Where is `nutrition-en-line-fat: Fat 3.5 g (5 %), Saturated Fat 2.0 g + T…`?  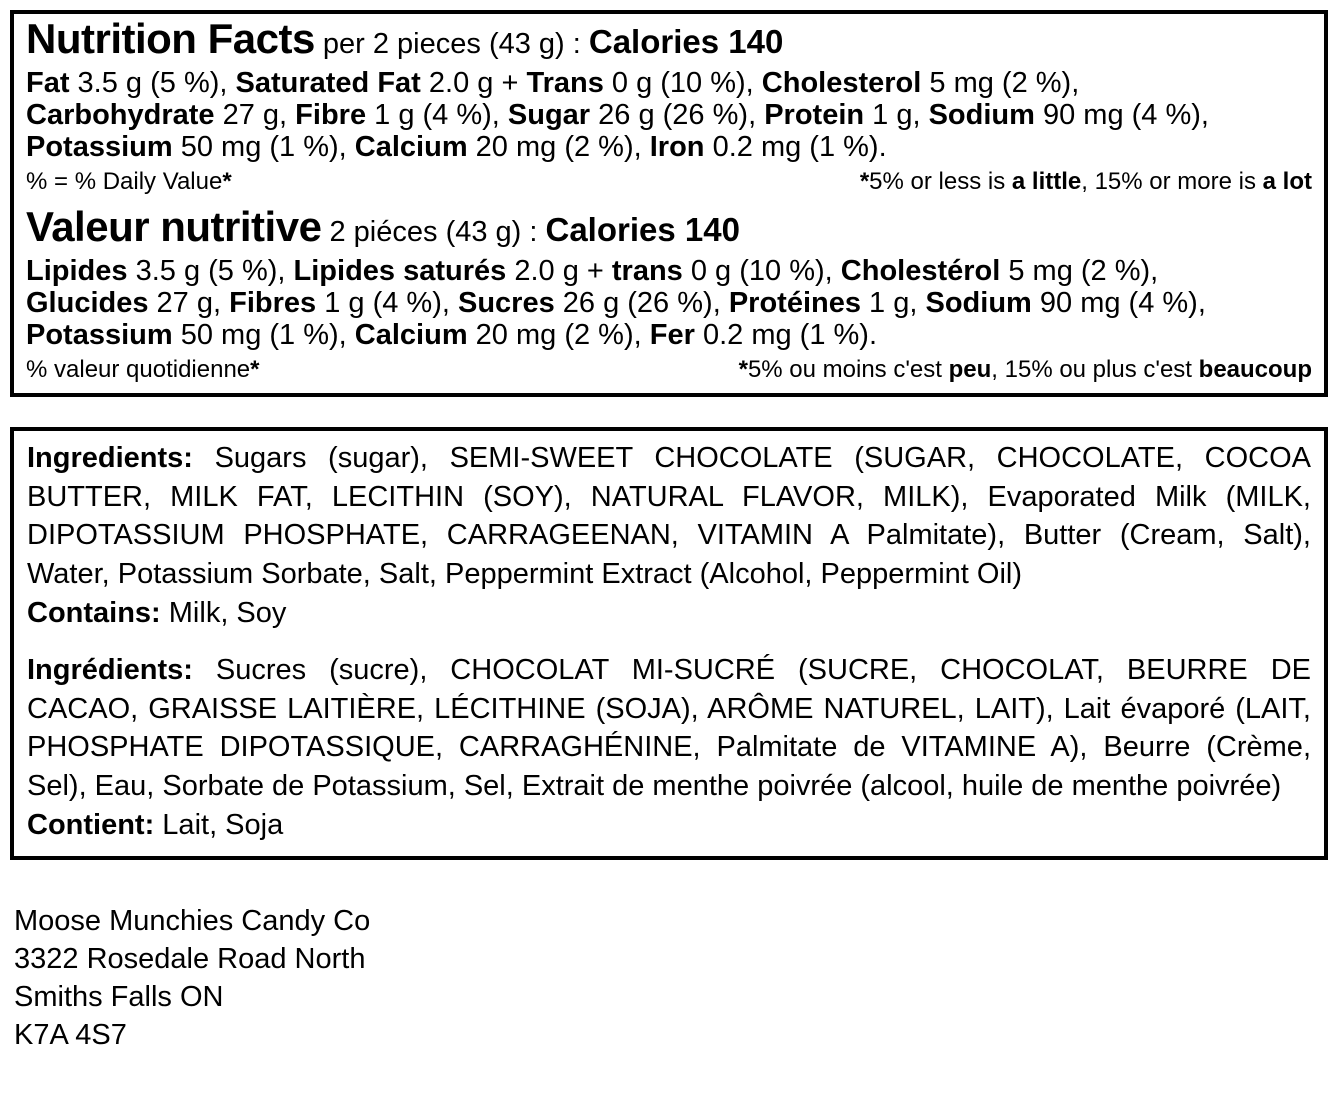
nutrition-en-line-fat: Fat 3.5 g (5 %), Saturated Fat 2.0 g + T… is located at coordinates (553, 83).